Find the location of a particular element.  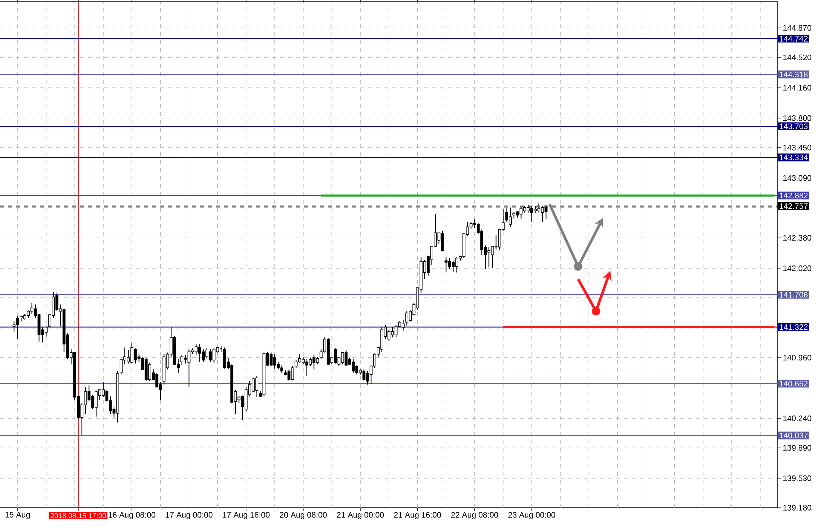

y-tick-label: 143.800 is located at coordinates (798, 119).